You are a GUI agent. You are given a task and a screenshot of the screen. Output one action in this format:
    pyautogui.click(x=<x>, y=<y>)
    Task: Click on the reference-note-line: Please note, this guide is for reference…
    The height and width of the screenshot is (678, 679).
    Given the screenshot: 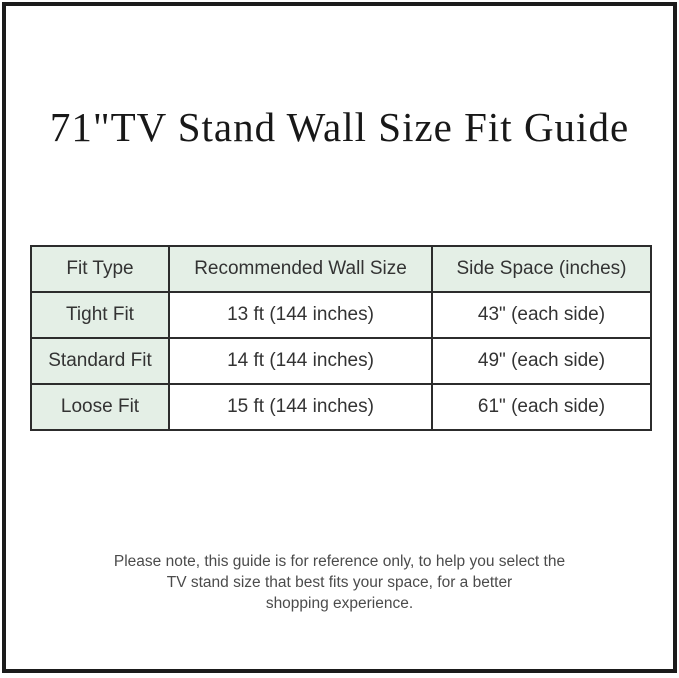 What is the action you would take?
    pyautogui.click(x=339, y=561)
    